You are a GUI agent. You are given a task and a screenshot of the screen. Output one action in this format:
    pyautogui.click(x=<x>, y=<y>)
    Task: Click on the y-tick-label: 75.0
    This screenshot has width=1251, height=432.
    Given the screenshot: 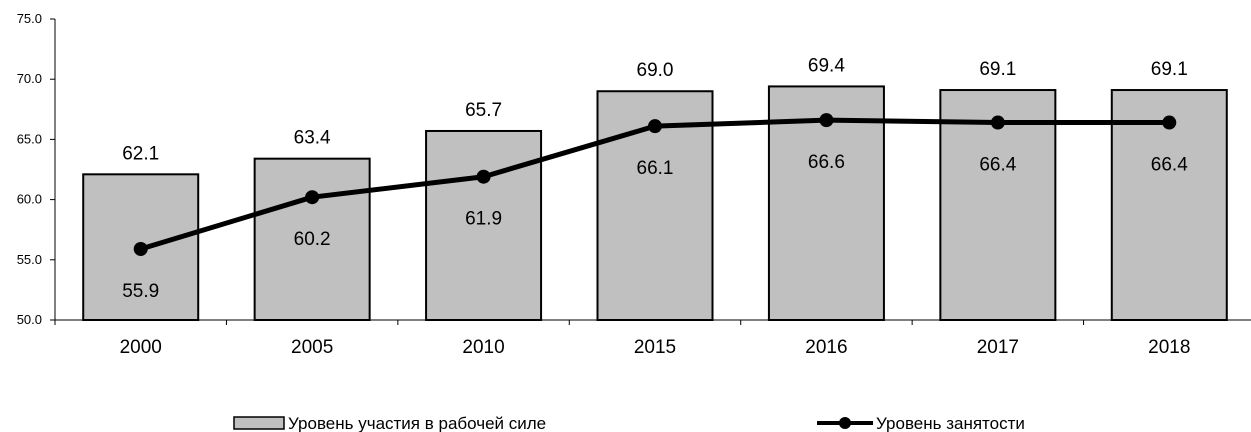 What is the action you would take?
    pyautogui.click(x=29, y=18)
    